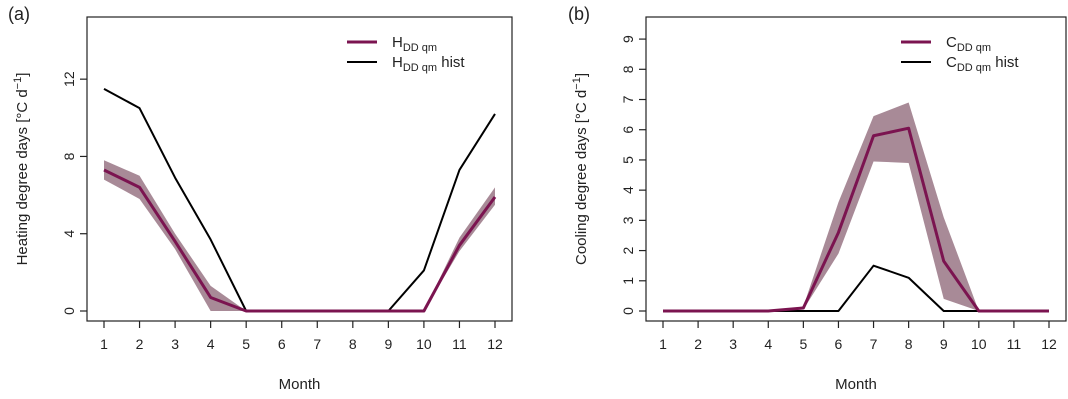 Image resolution: width=1068 pixels, height=399 pixels. What do you see at coordinates (628, 281) in the screenshot?
I see `y-tick-label: 1` at bounding box center [628, 281].